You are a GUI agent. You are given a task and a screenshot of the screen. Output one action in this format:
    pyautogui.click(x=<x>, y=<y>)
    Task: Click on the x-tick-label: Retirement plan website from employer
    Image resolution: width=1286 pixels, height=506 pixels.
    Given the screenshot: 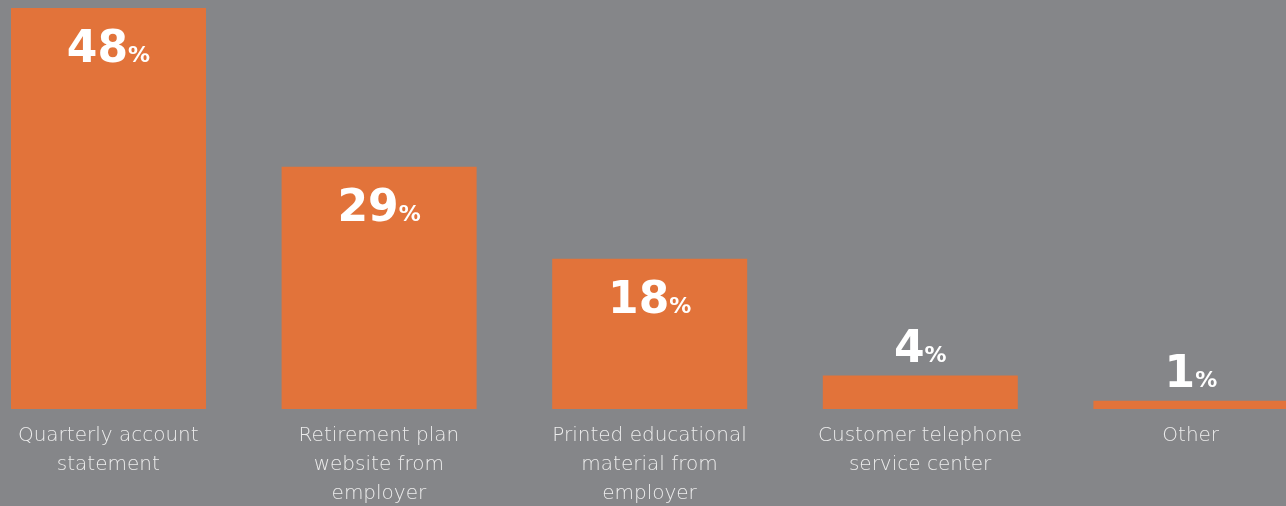 What is the action you would take?
    pyautogui.click(x=379, y=463)
    